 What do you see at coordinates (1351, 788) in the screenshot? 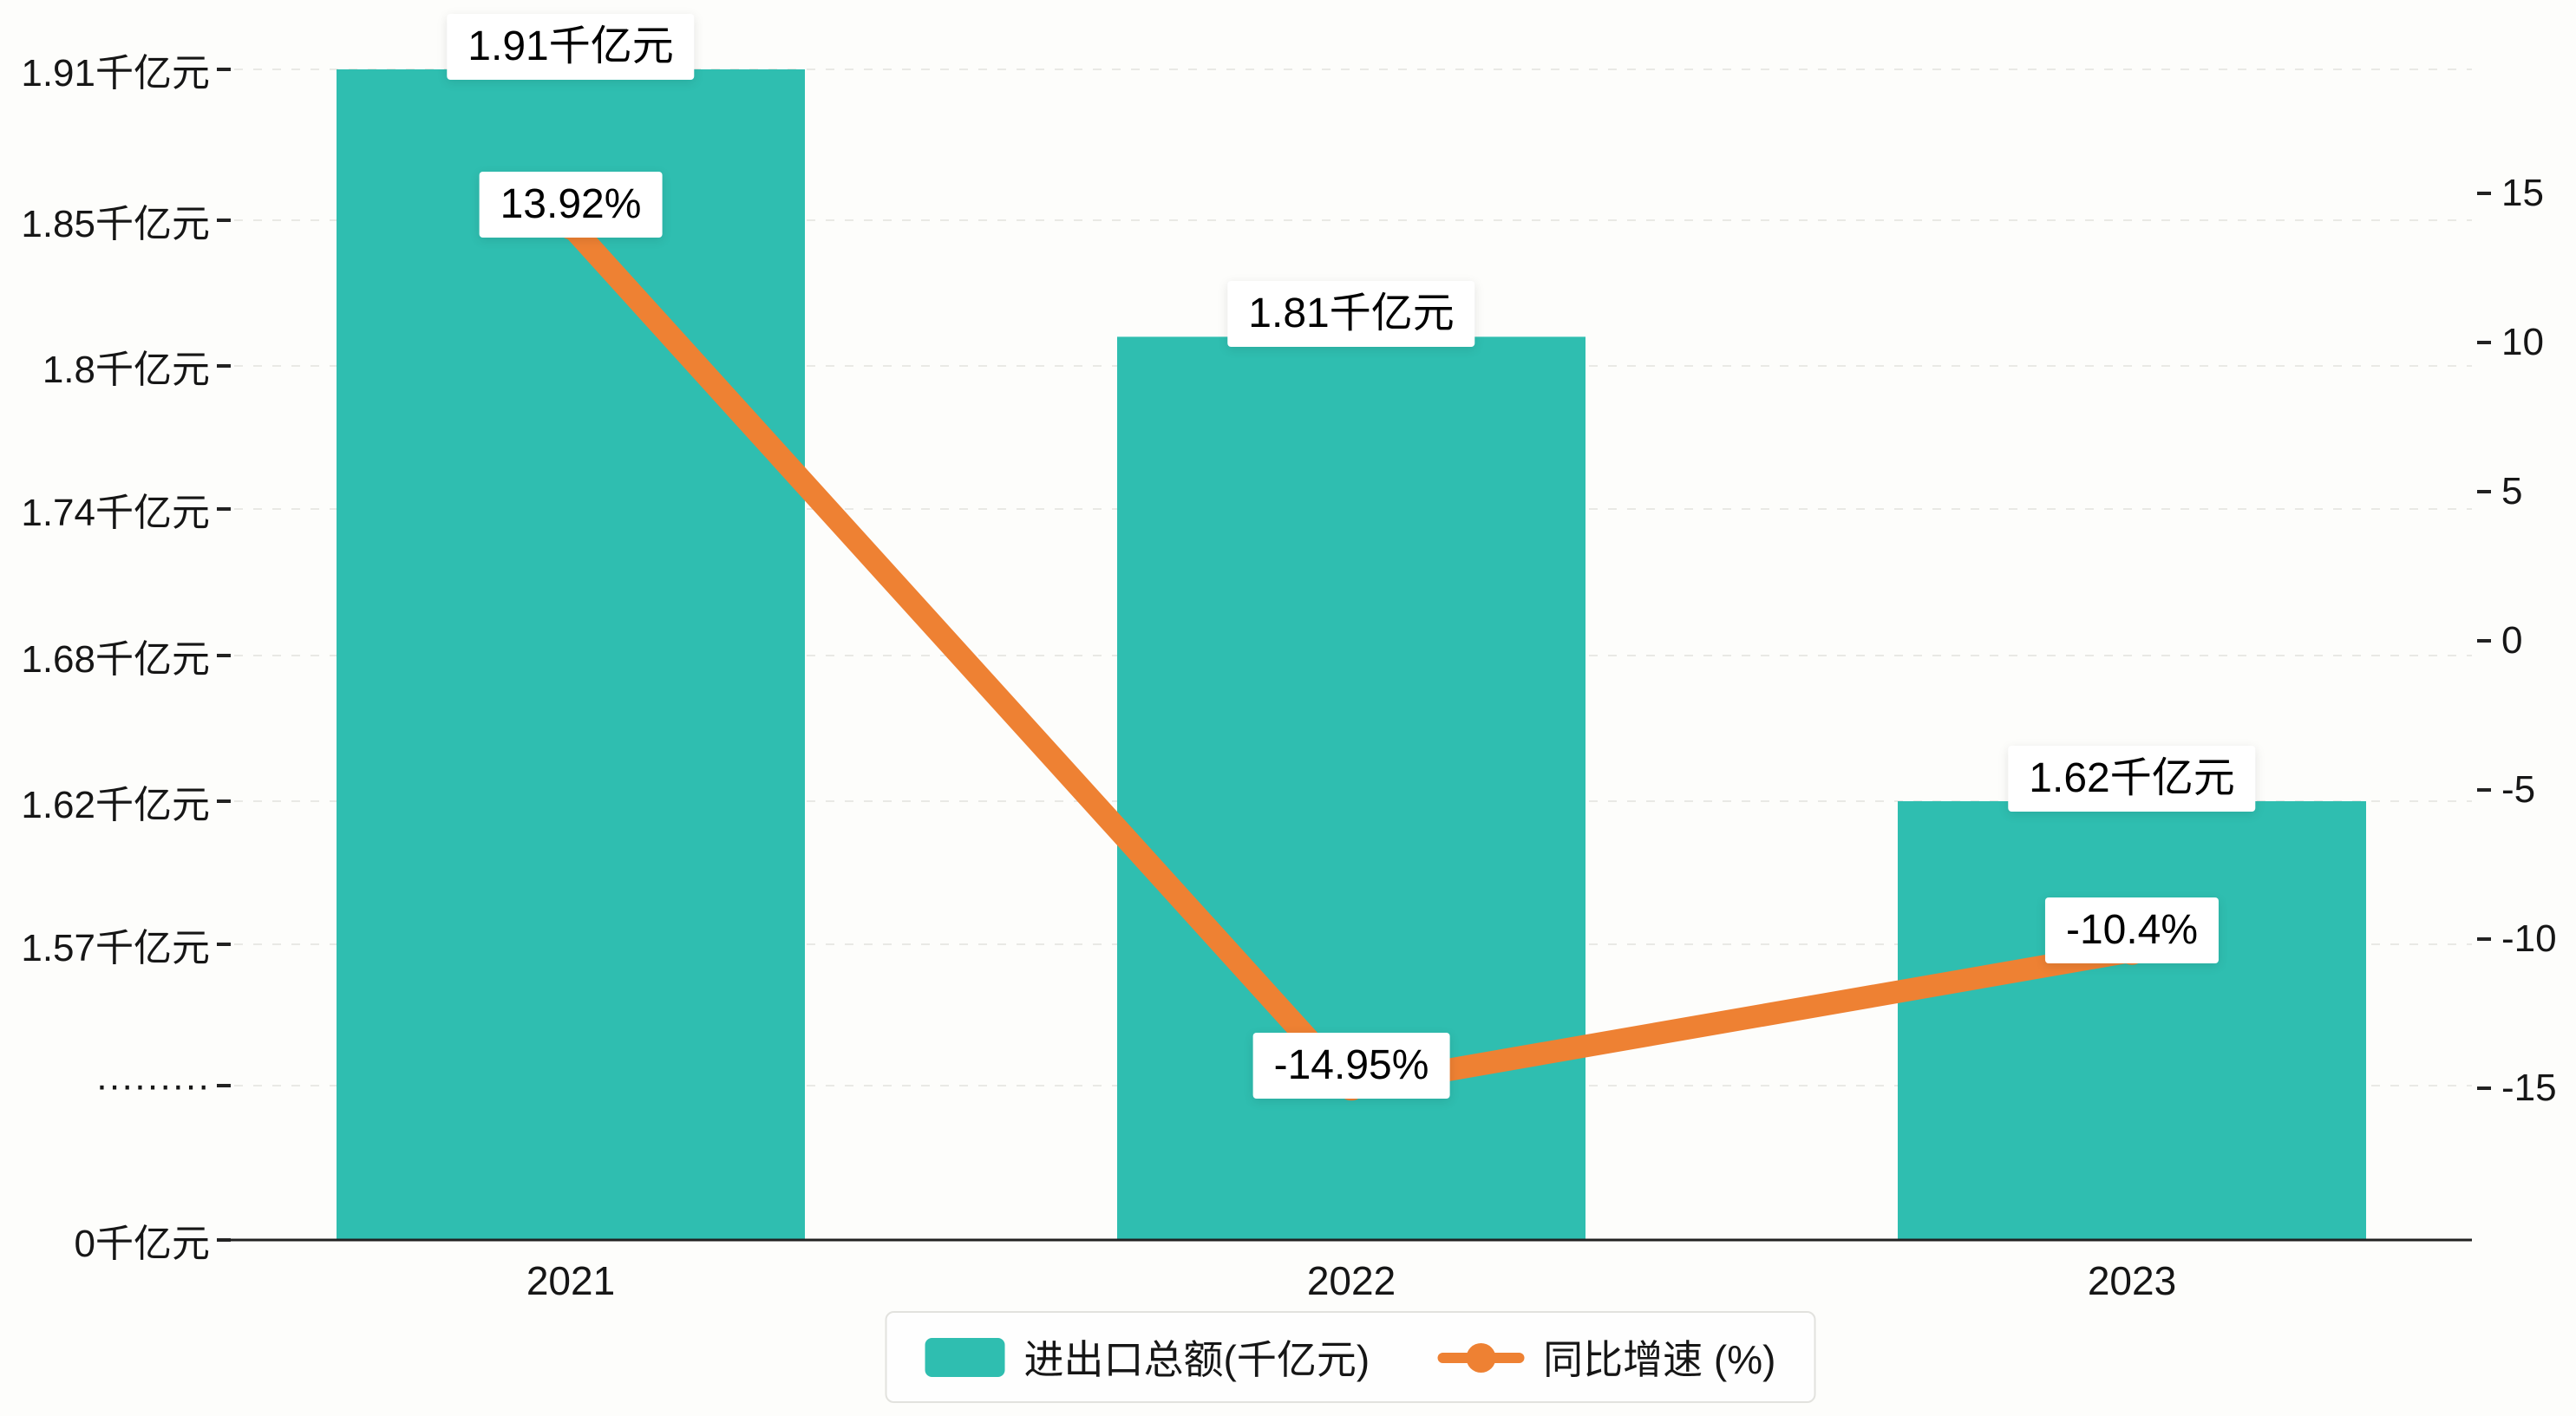
I see `bar-2022` at bounding box center [1351, 788].